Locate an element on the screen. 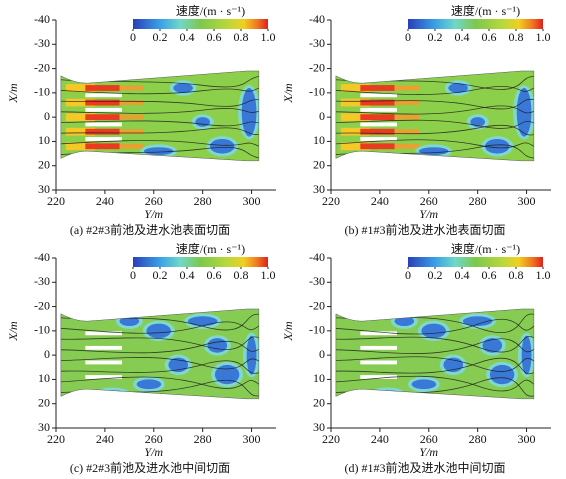 This screenshot has height=479, width=566. flow-field is located at coordinates (434, 354).